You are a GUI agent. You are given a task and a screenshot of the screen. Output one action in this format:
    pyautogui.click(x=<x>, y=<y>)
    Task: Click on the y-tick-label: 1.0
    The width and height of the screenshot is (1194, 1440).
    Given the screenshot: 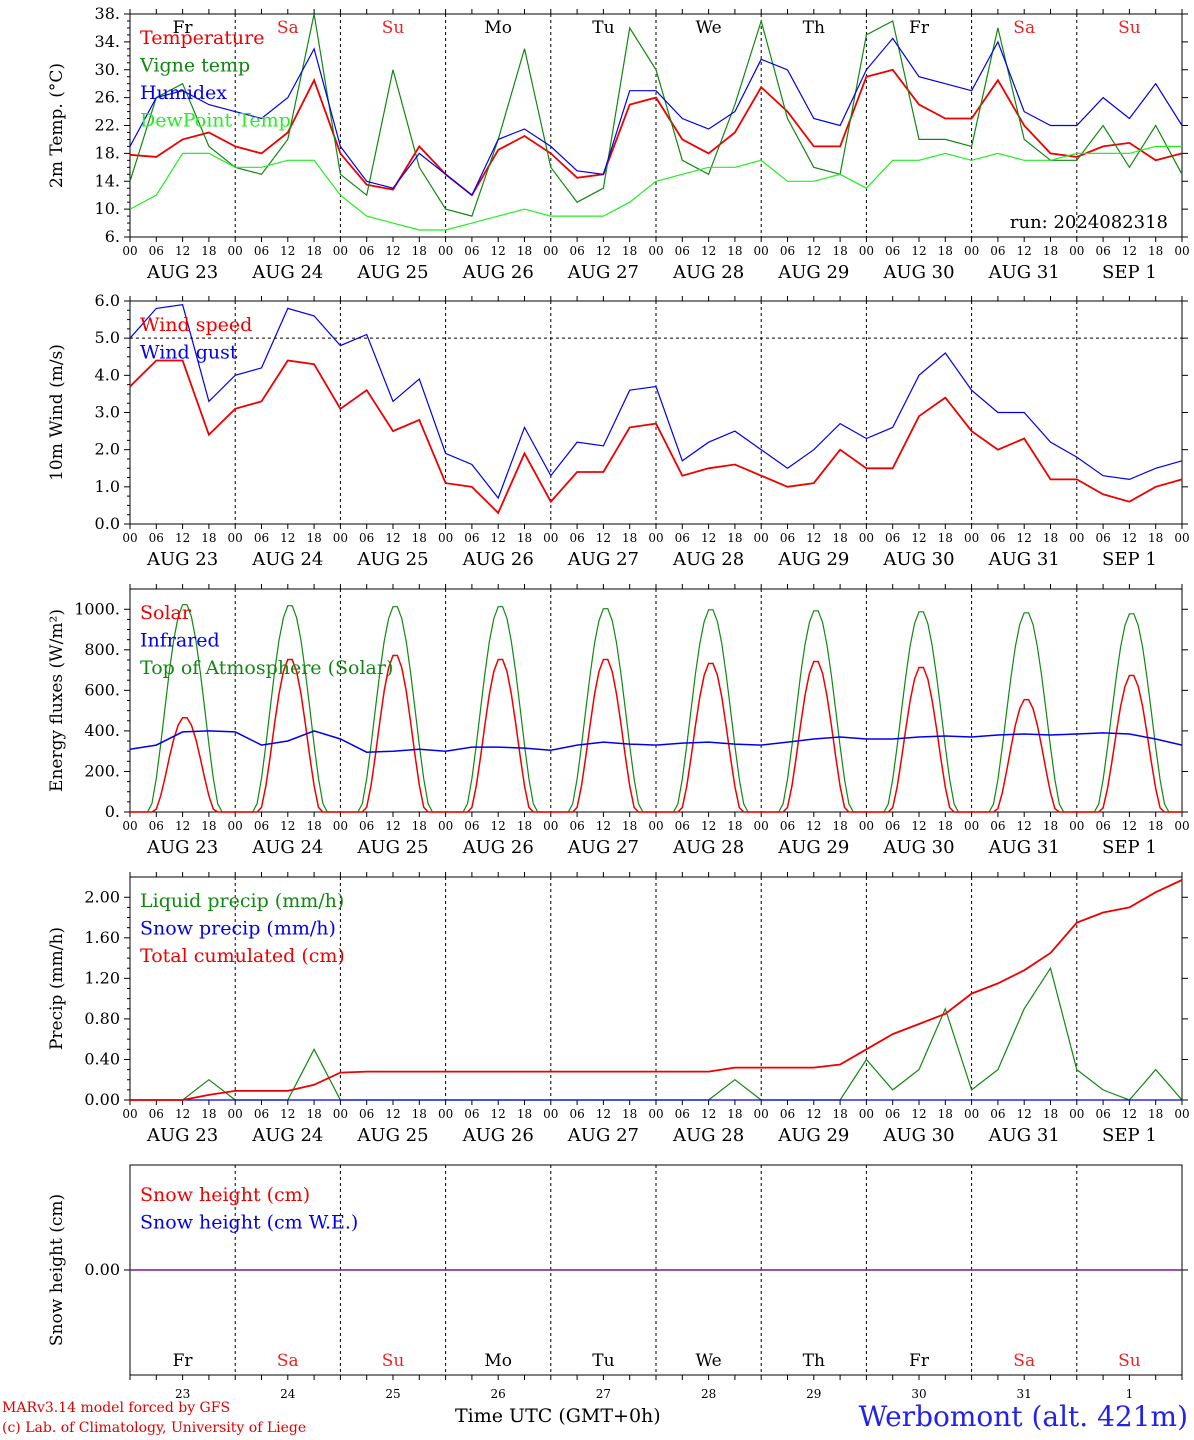 What is the action you would take?
    pyautogui.click(x=107, y=486)
    